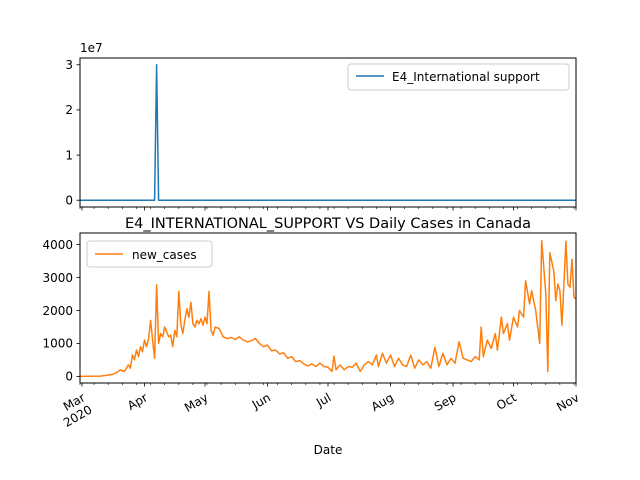 The image size is (640, 480). What do you see at coordinates (69, 155) in the screenshot?
I see `top-y-tick-label: 1` at bounding box center [69, 155].